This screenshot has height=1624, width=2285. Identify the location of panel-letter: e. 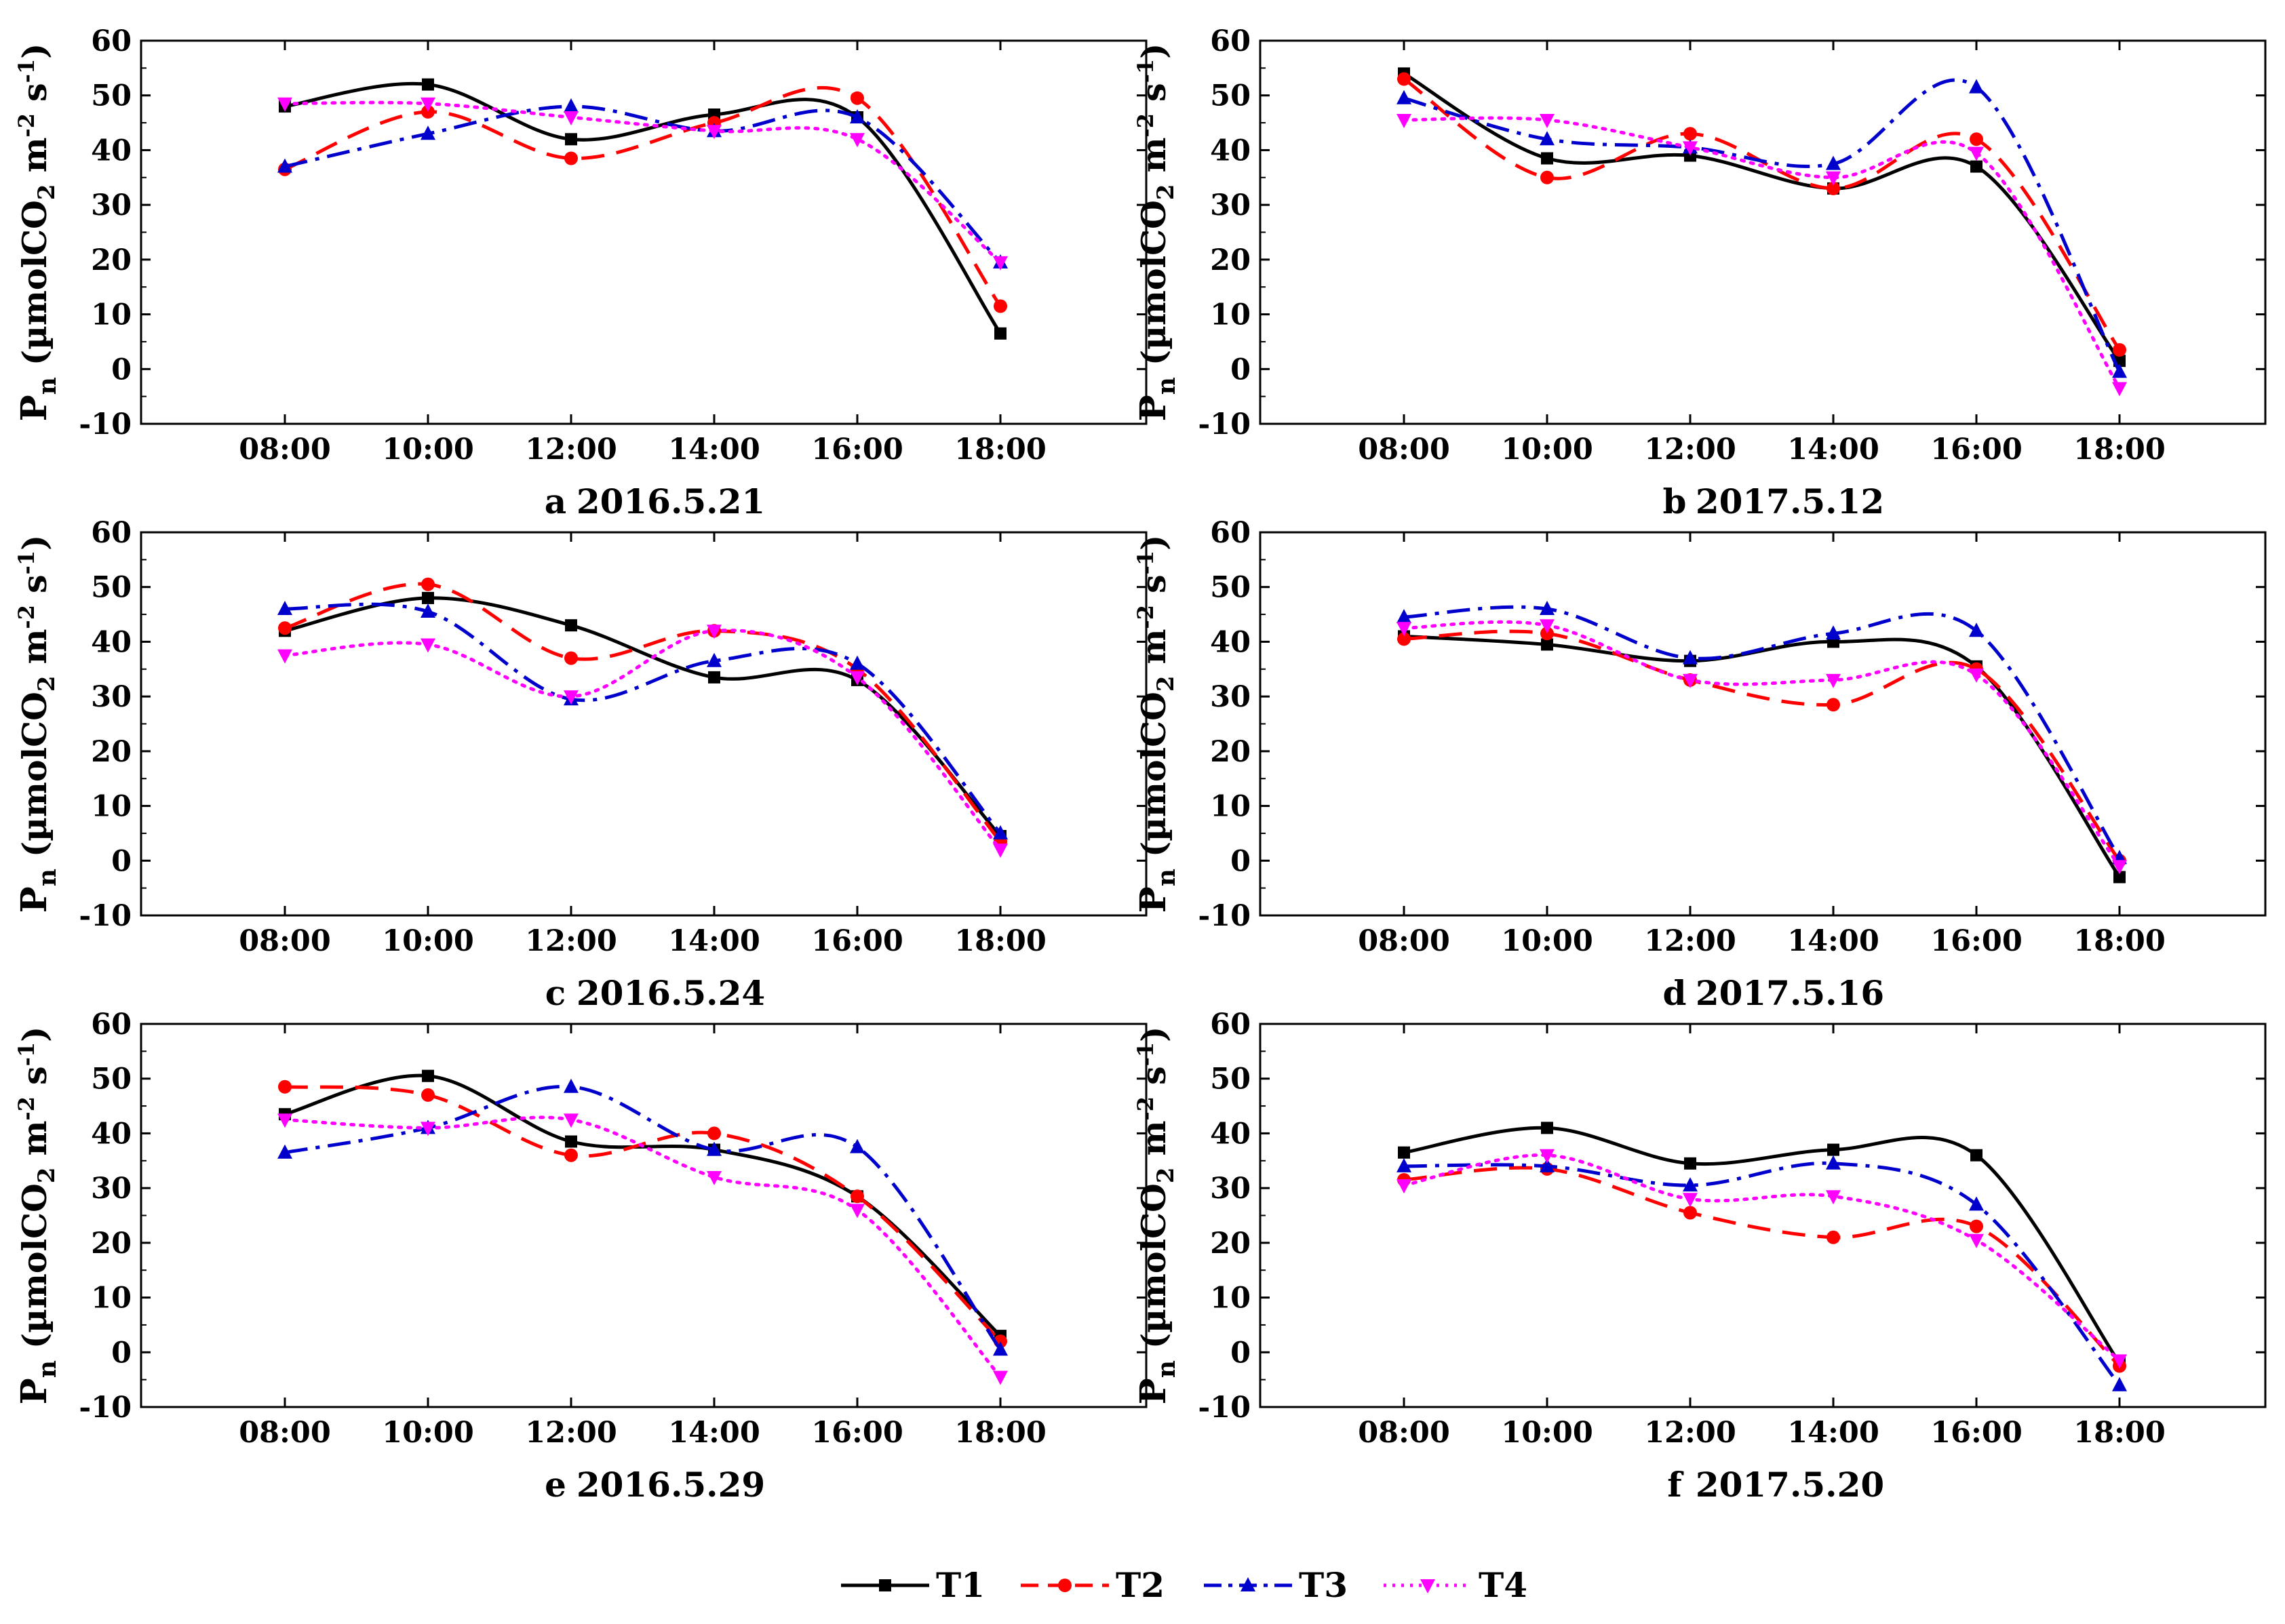
(555, 1485).